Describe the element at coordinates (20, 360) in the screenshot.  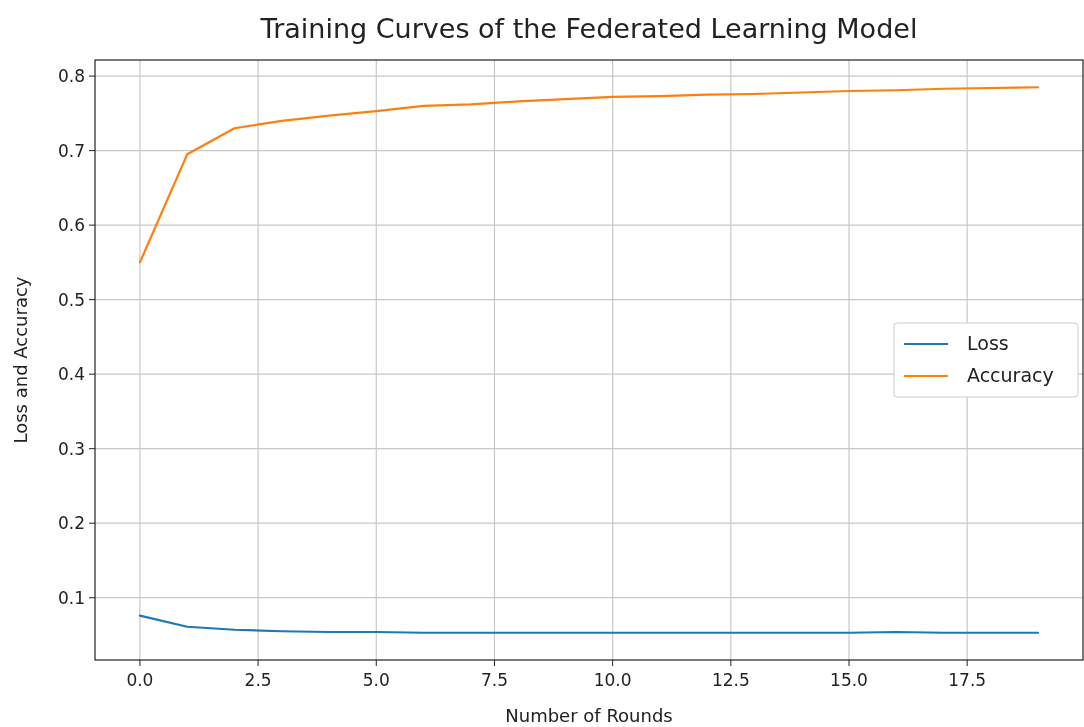
I see `y-axis-title: Loss and Accuracy` at that location.